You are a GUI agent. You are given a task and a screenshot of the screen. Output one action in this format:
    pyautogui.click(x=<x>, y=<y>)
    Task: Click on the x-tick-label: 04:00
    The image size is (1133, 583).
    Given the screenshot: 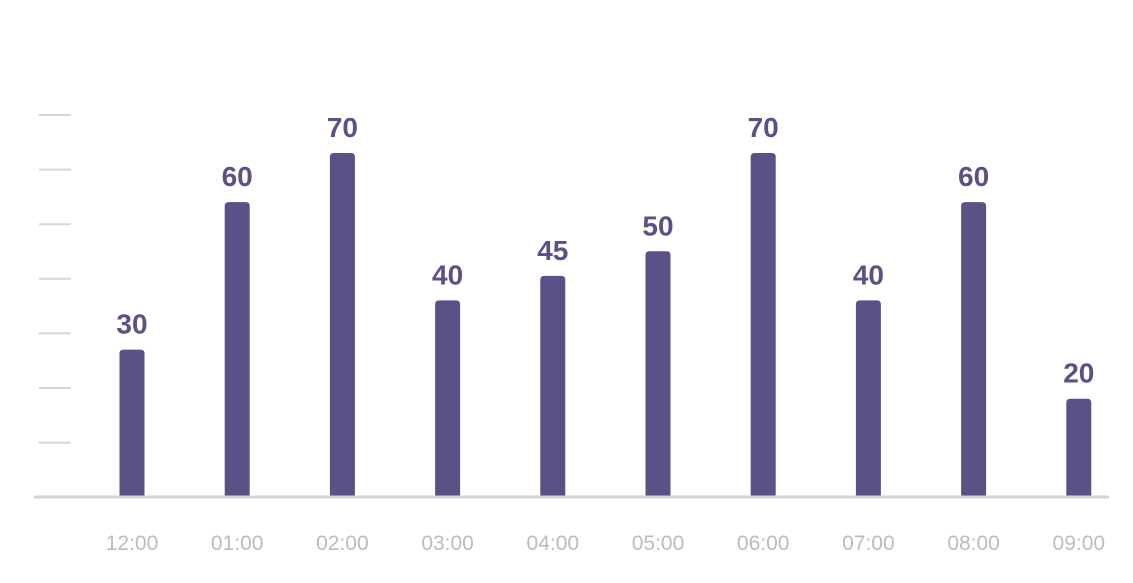 What is the action you would take?
    pyautogui.click(x=553, y=543)
    